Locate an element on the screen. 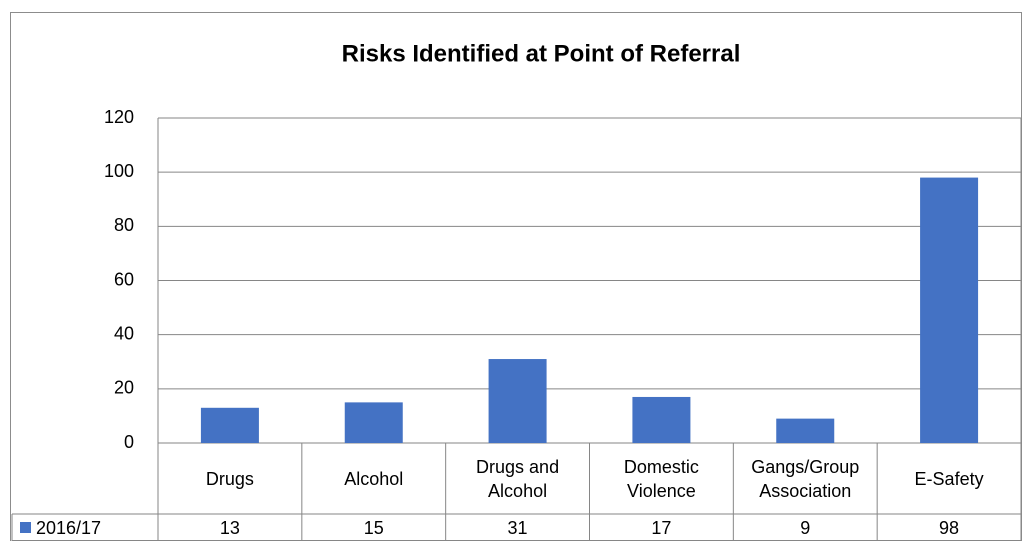  legend-label: 2016/17 is located at coordinates (69, 527).